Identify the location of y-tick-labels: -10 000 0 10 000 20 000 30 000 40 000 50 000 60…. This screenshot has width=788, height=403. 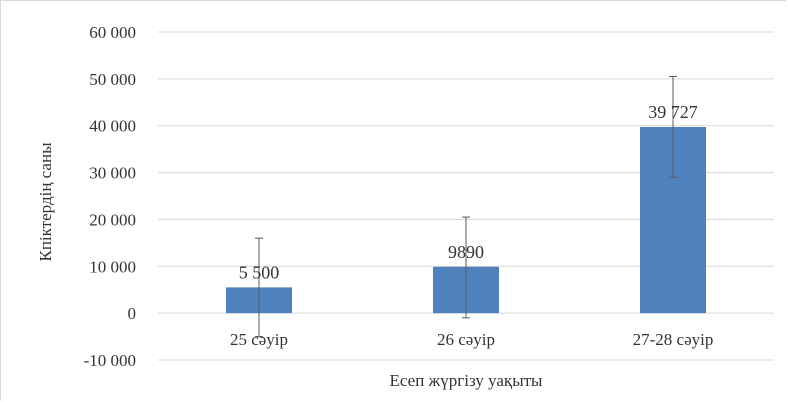
(110, 196).